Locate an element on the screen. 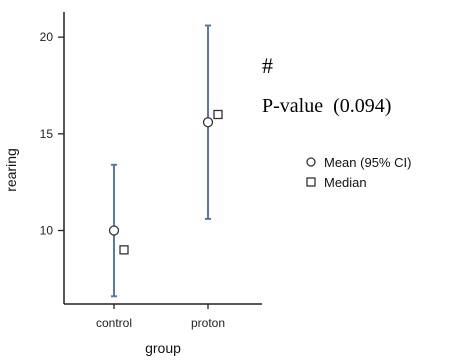 This screenshot has width=457, height=362. y-ticks: 10 15 20 is located at coordinates (52, 134).